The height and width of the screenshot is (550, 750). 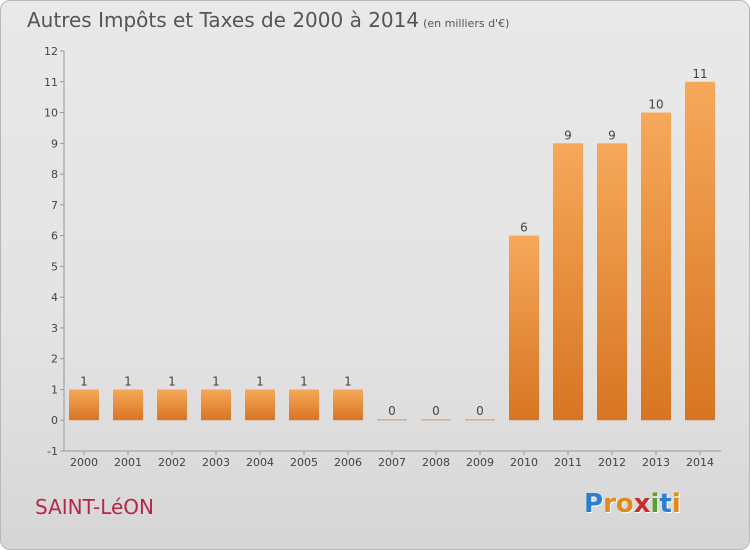 I want to click on x-tick-label: 2000, so click(x=84, y=462).